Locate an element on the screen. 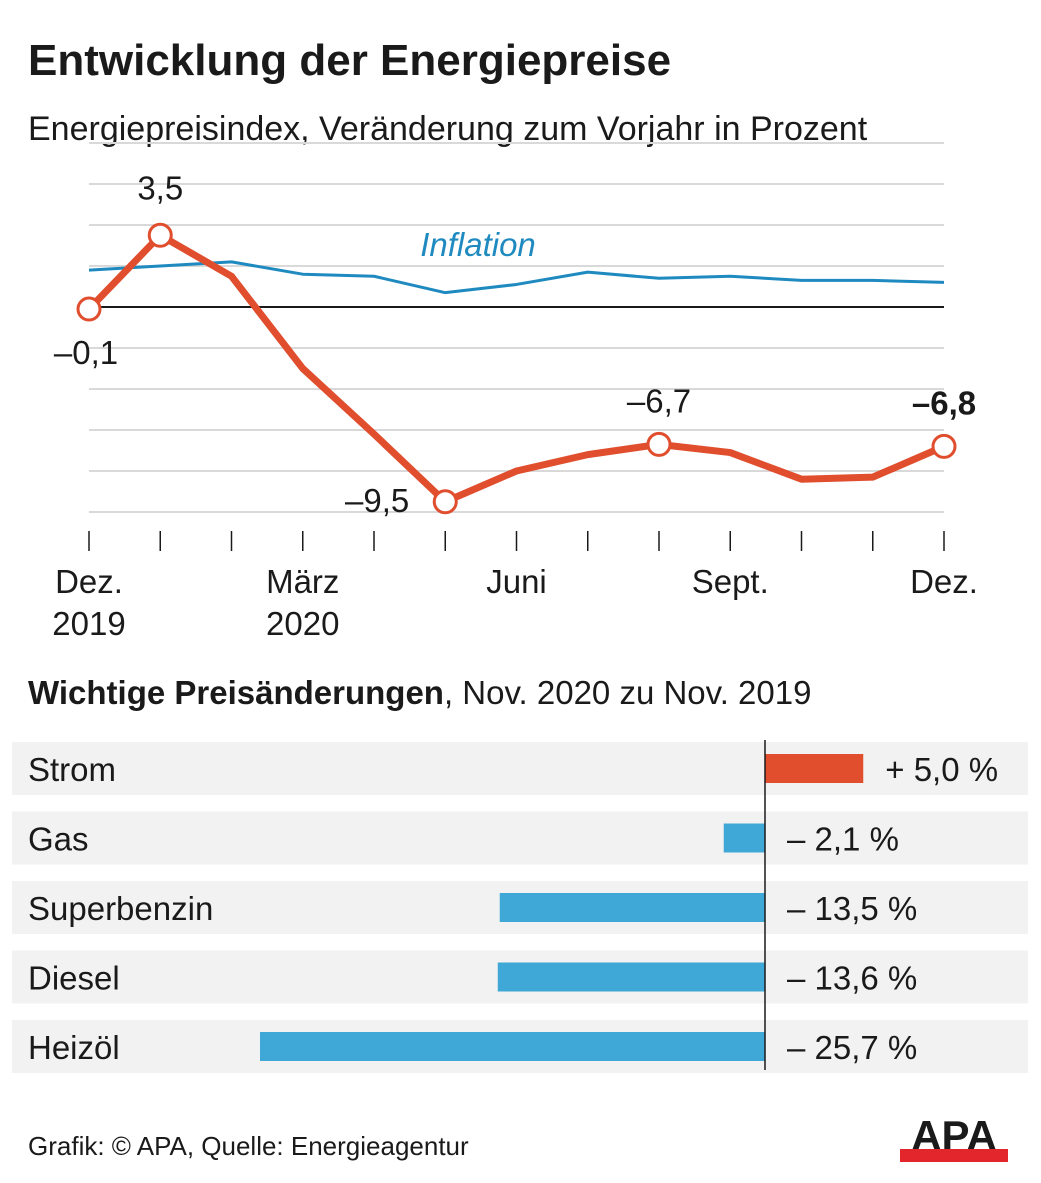 The image size is (1041, 1183). data-label: –0,1 is located at coordinates (86, 352).